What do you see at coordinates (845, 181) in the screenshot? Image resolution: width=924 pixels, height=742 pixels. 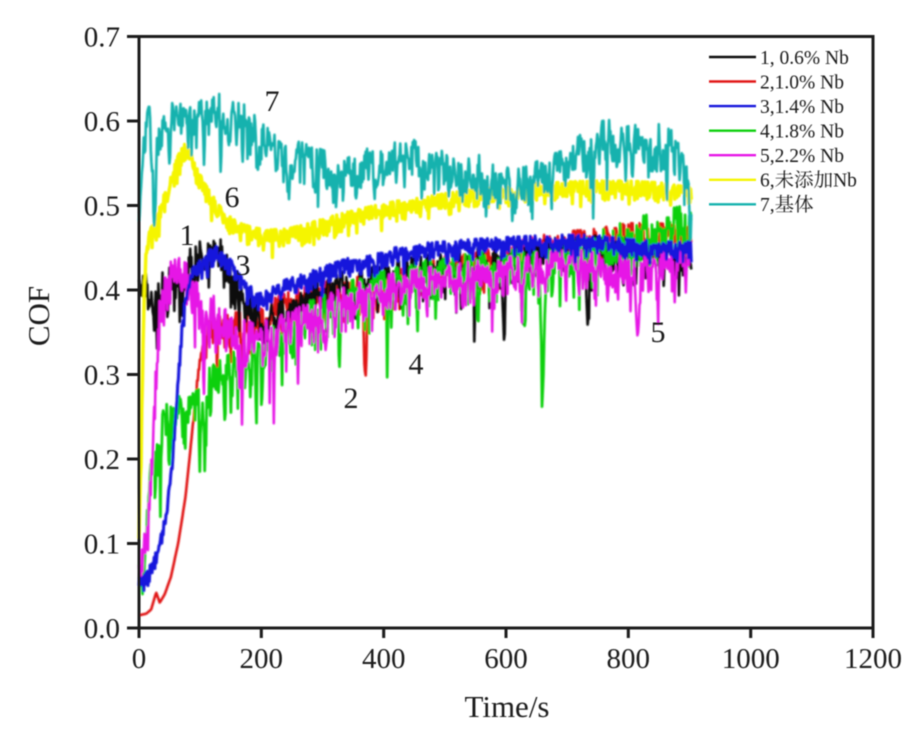 I see `svg-text: Nb` at bounding box center [845, 181].